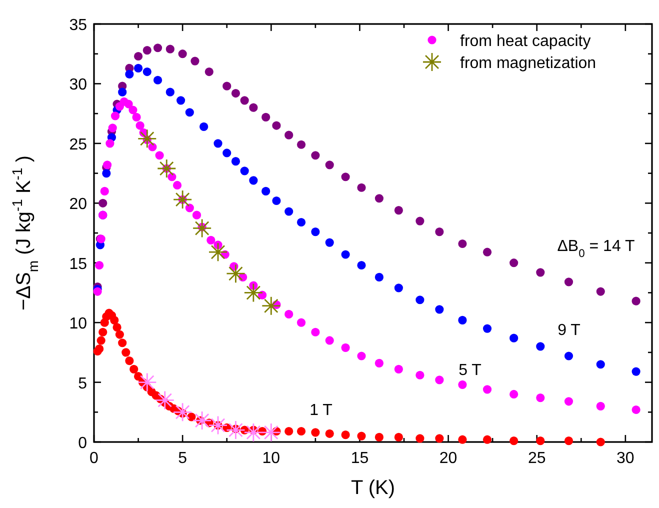 The width and height of the screenshot is (659, 508). What do you see at coordinates (78, 25) in the screenshot?
I see `y-tick-label: 35` at bounding box center [78, 25].